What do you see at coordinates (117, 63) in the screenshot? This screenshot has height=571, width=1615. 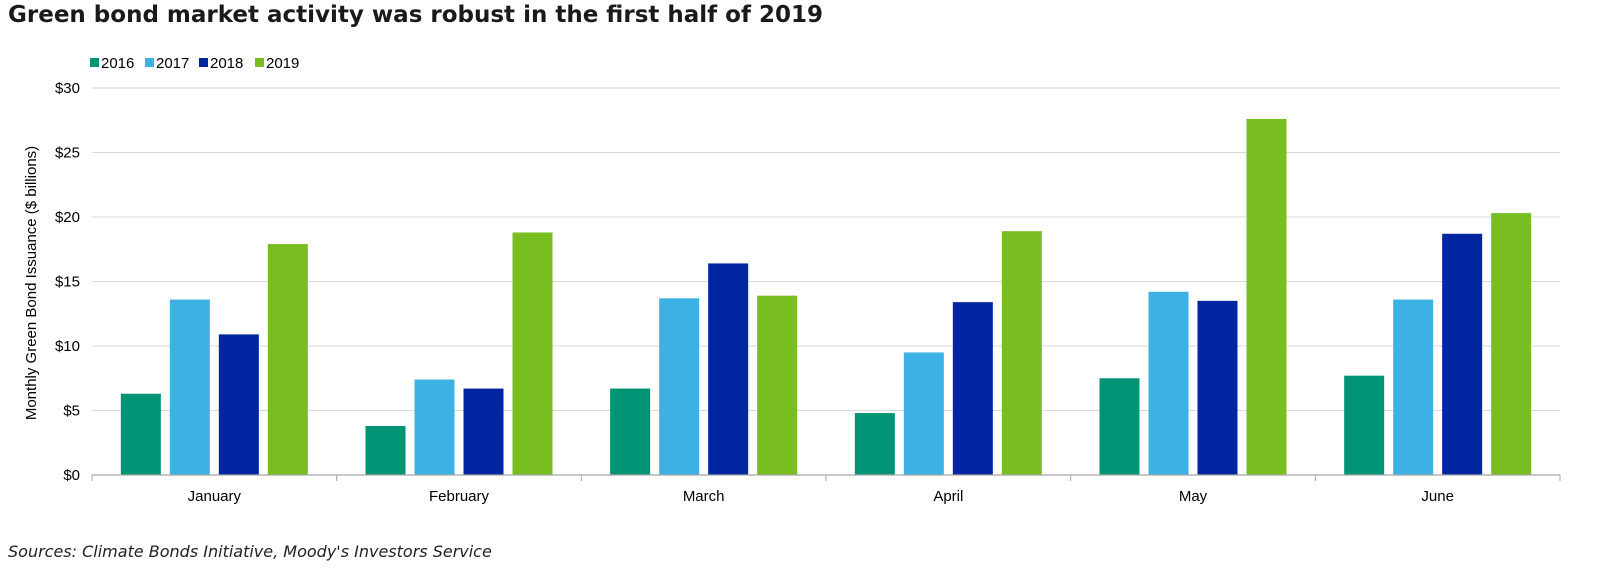 I see `legend-label-2016: 2016` at bounding box center [117, 63].